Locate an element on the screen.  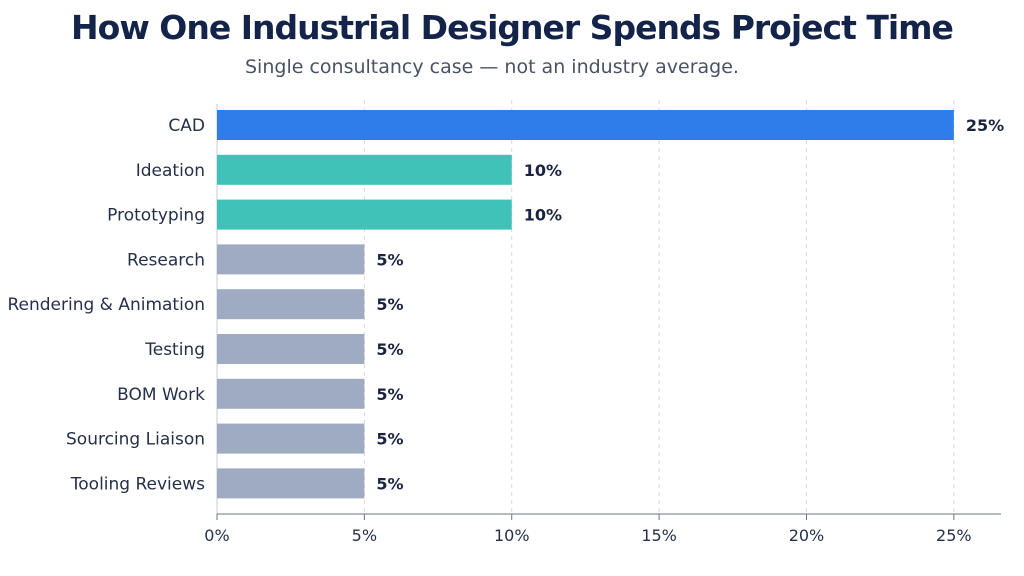
category-label: CAD is located at coordinates (186, 126).